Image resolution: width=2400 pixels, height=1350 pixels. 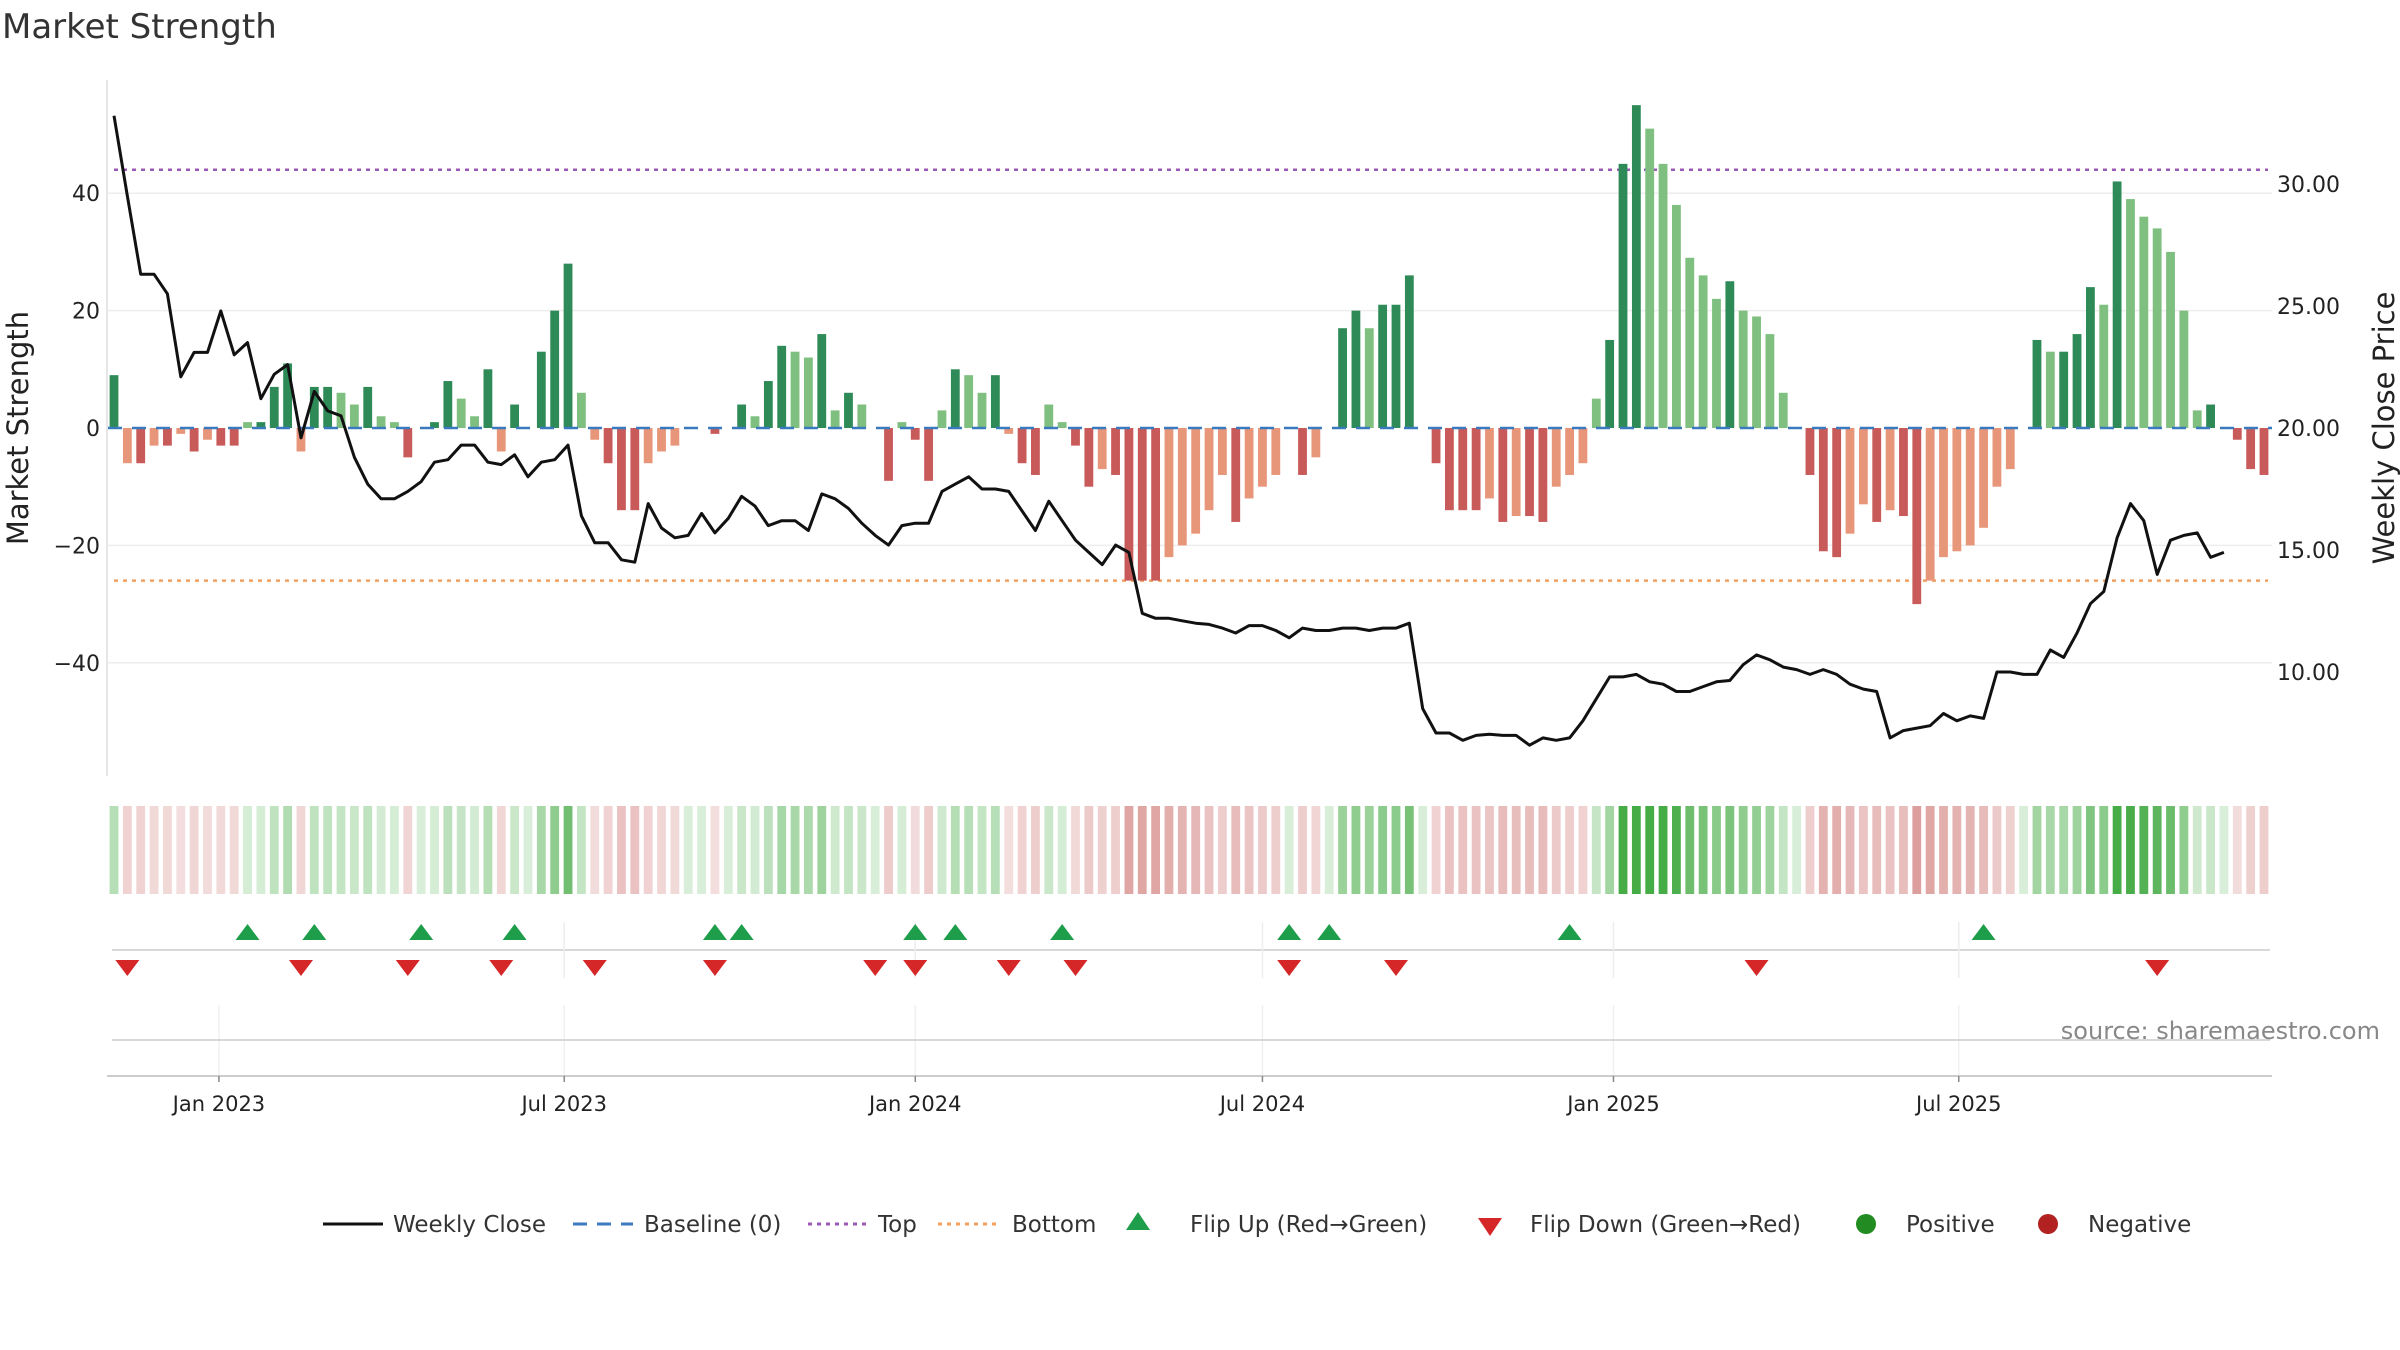 I want to click on left-tick-label: −20, so click(x=77, y=546).